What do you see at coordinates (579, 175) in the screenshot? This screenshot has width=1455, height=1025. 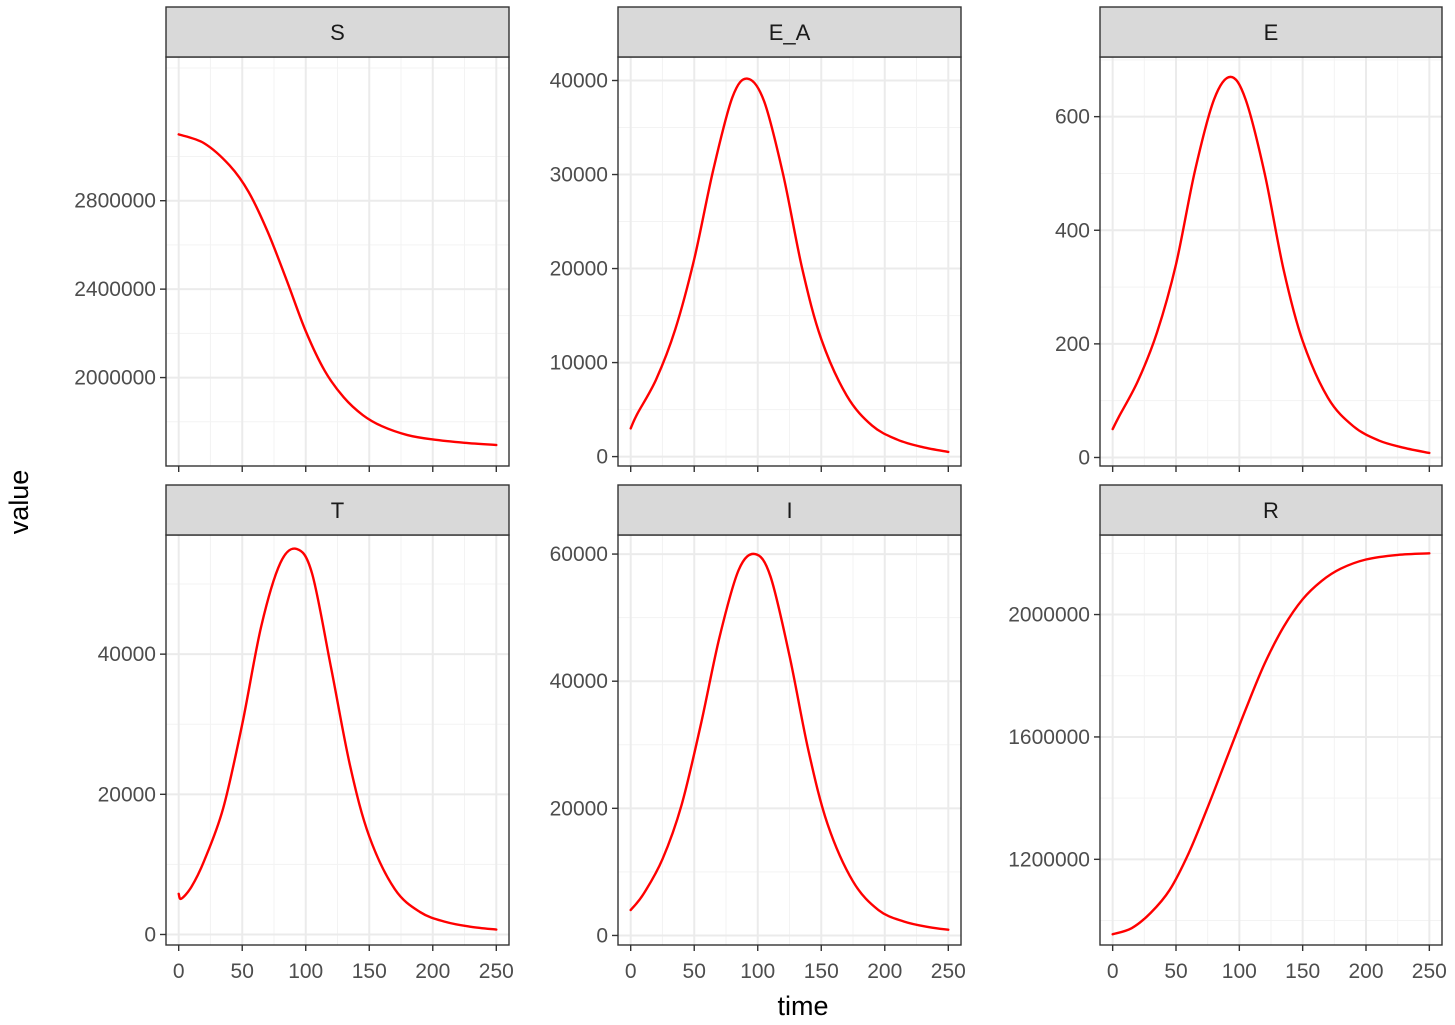 I see `y-tick-label: 30000` at bounding box center [579, 175].